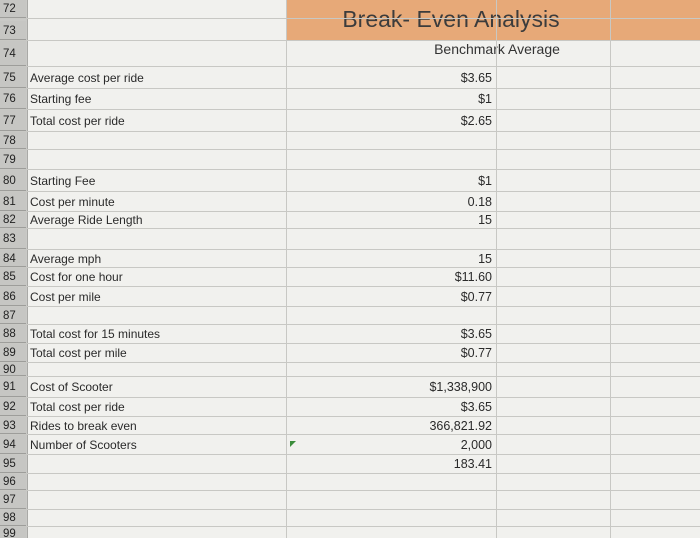  I want to click on table-row: 91 Cost of Scooter $1,338,900, so click(350, 387).